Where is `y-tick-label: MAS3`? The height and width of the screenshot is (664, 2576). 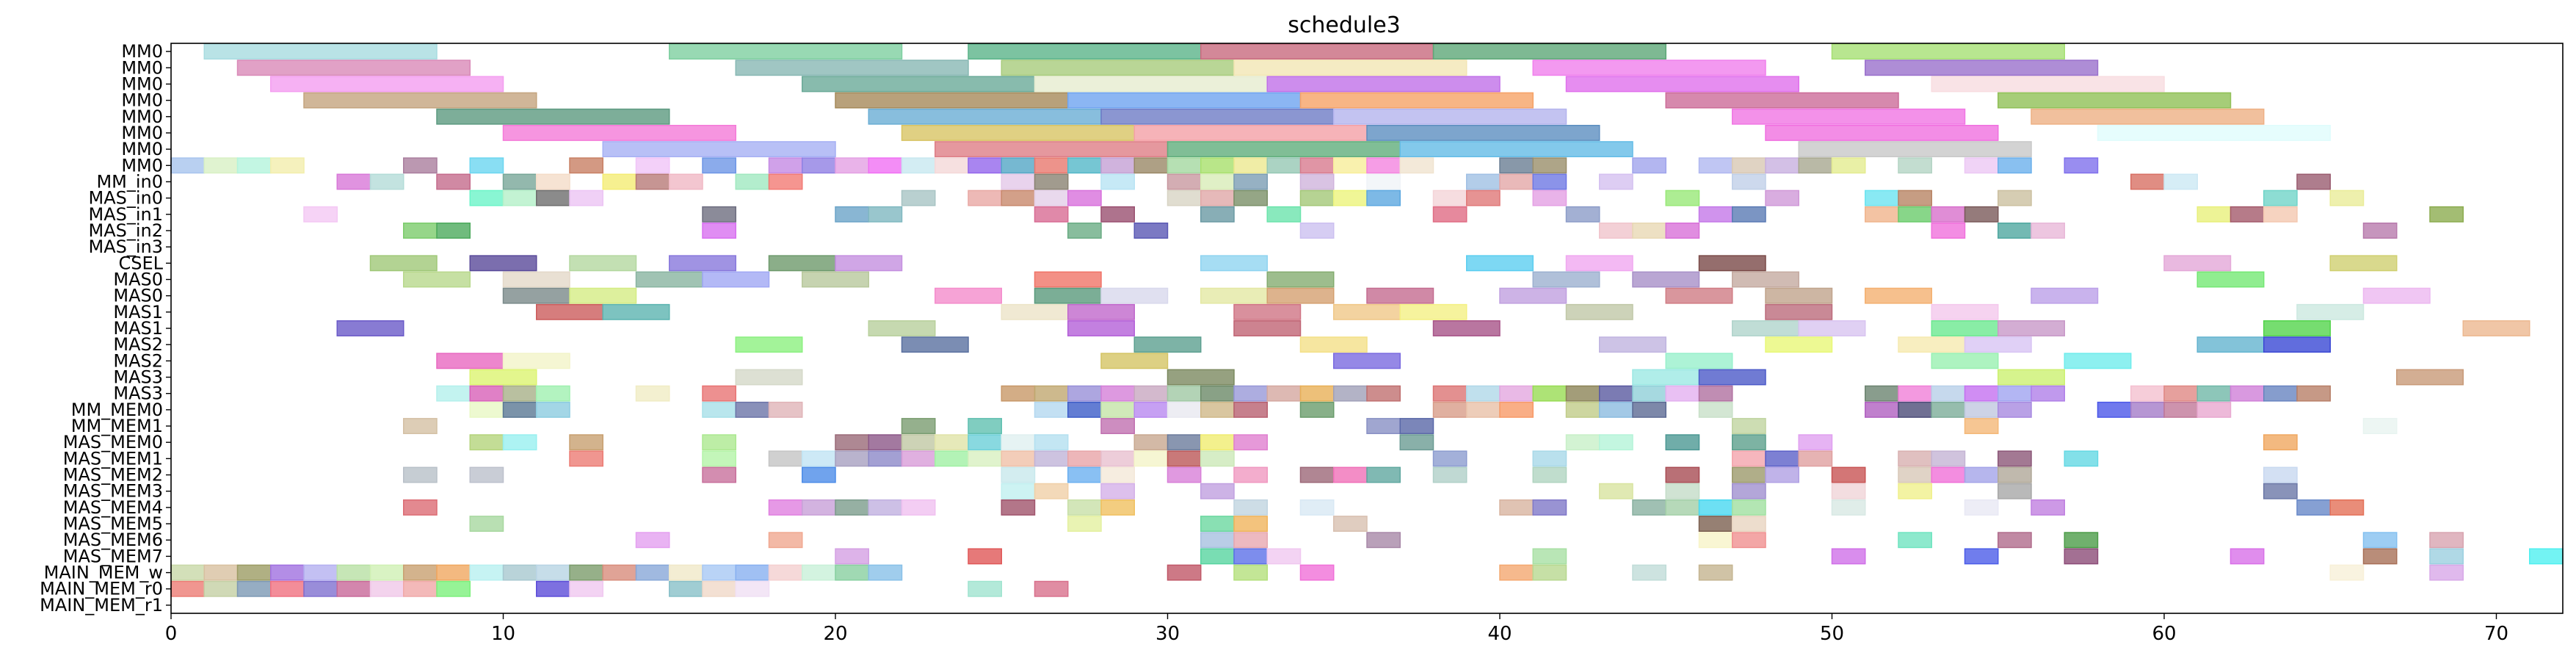
y-tick-label: MAS3 is located at coordinates (138, 377).